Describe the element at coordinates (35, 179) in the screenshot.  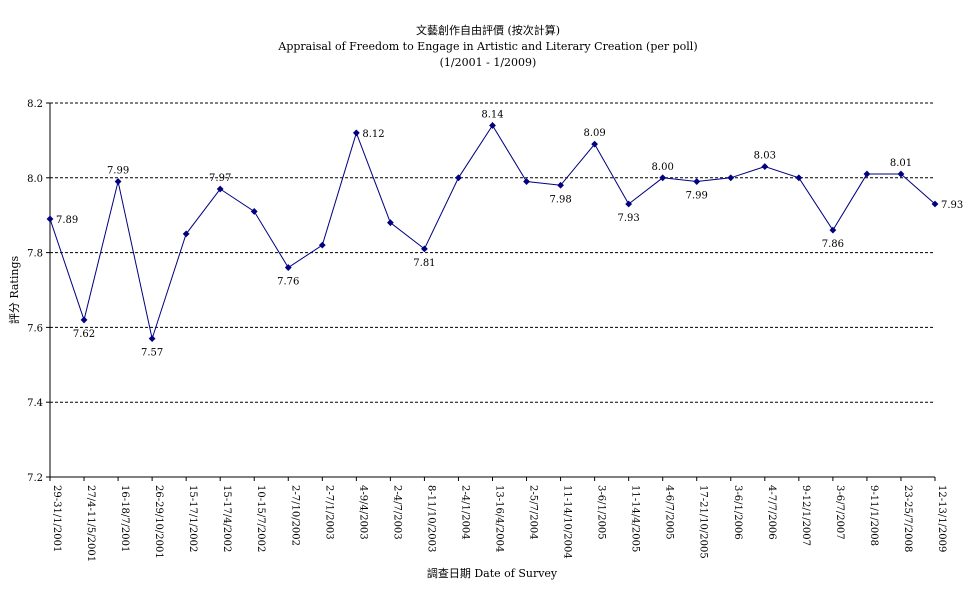
I see `y-tick-label: 8.0` at that location.